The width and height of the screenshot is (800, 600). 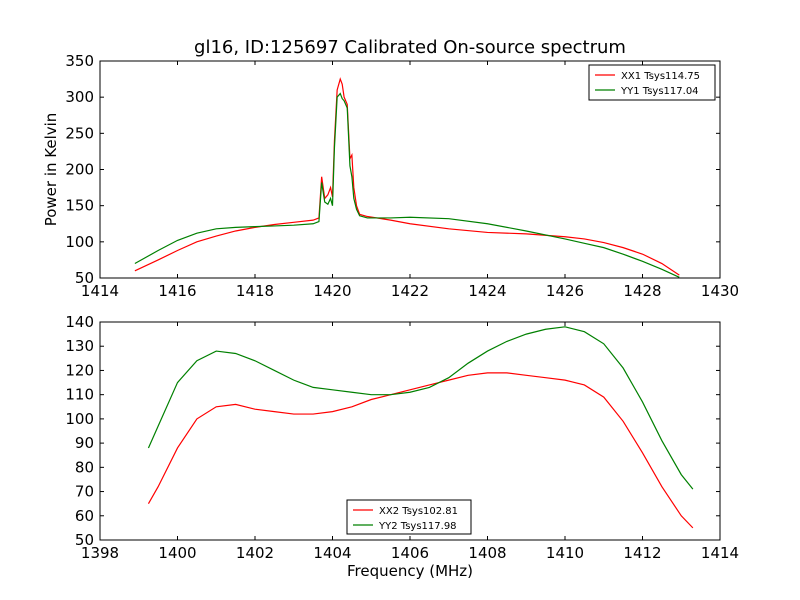 I want to click on x-tick-label: 1422, so click(x=410, y=291).